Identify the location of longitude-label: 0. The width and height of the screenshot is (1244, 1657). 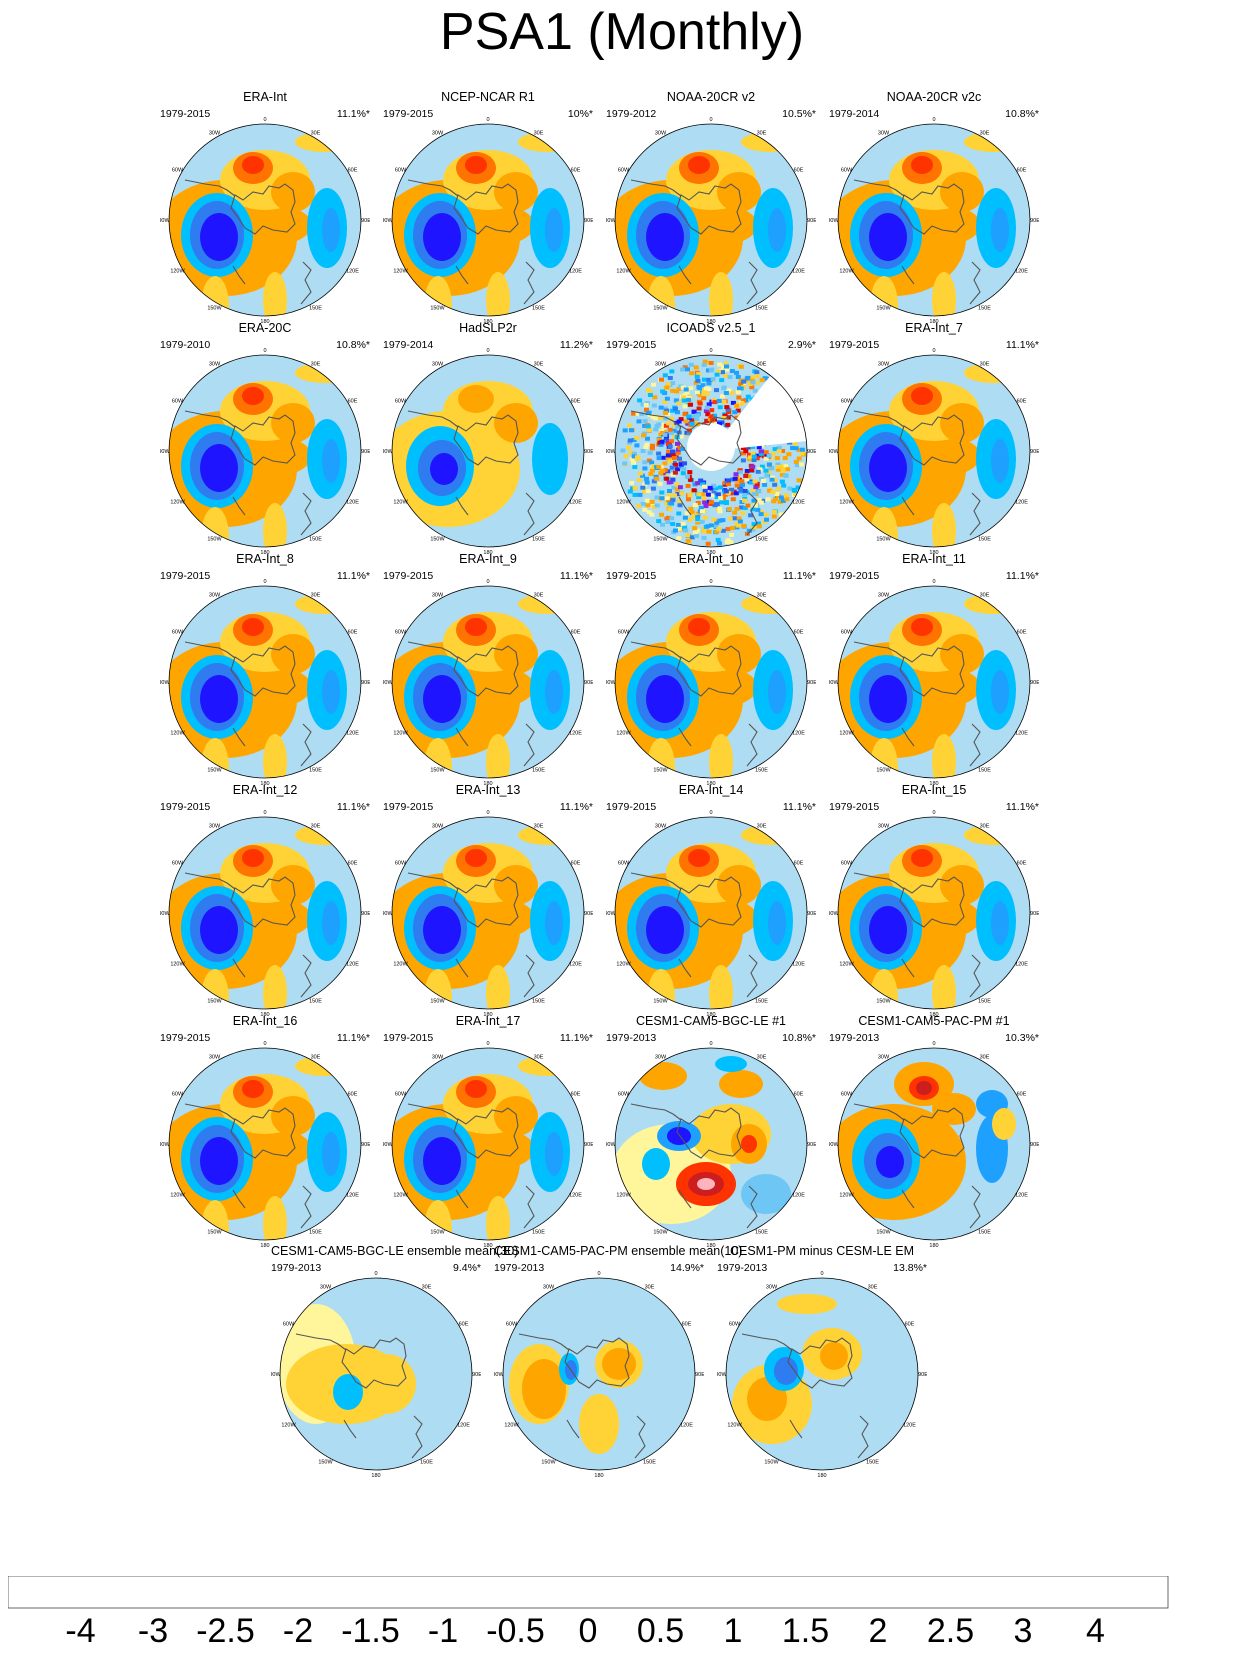
(710, 582).